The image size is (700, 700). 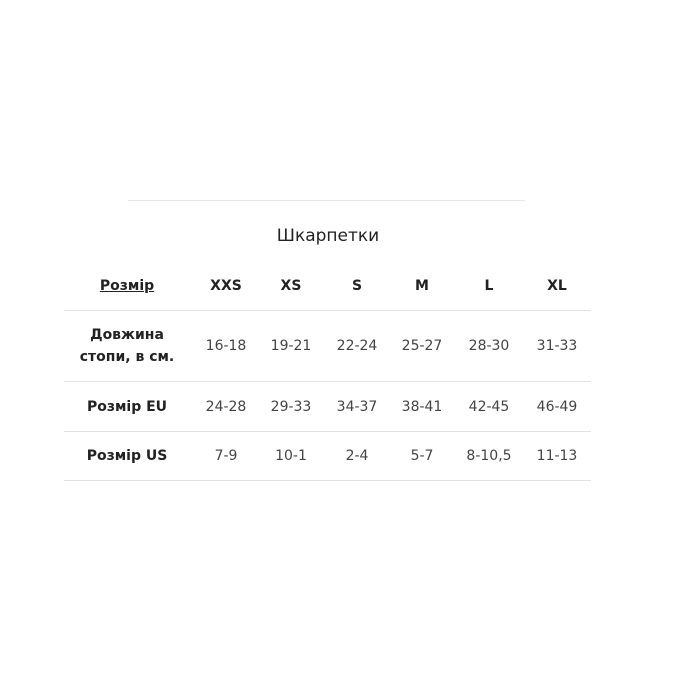 What do you see at coordinates (226, 286) in the screenshot?
I see `header-cell: XXS` at bounding box center [226, 286].